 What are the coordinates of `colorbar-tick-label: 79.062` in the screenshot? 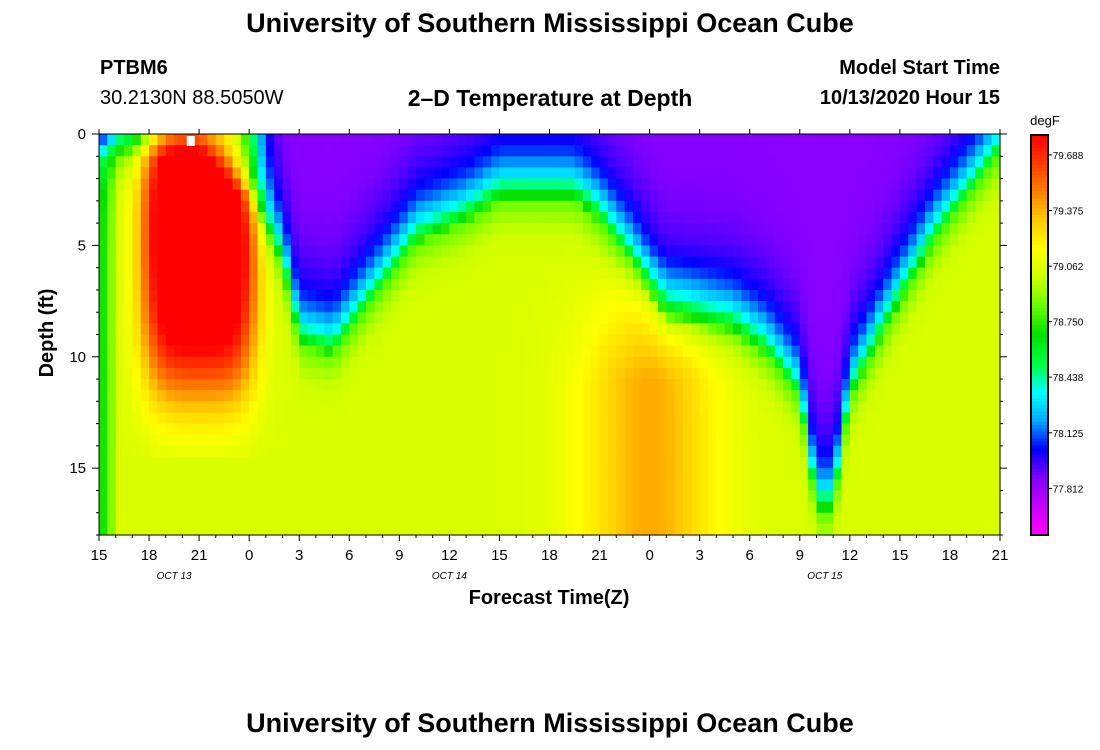 It's located at (1068, 267).